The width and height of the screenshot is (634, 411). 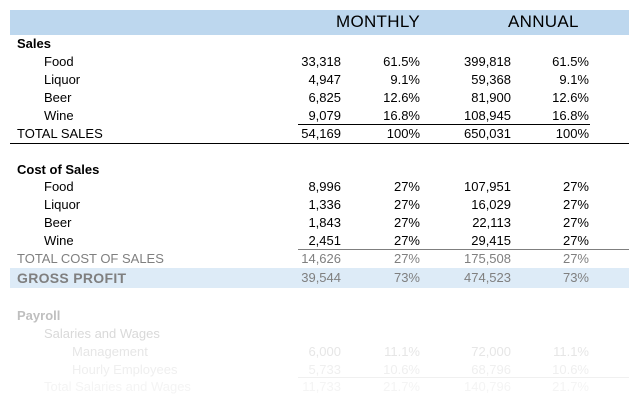 I want to click on monthly-pct: 16.8%, so click(x=401, y=115).